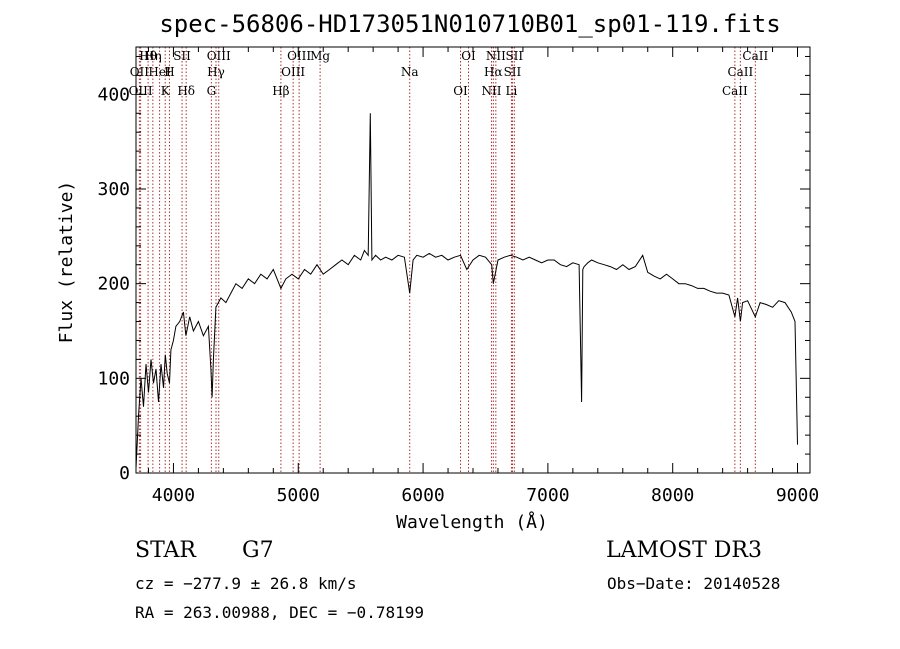 This screenshot has width=900, height=649. What do you see at coordinates (422, 495) in the screenshot?
I see `x-tick-label: 6000` at bounding box center [422, 495].